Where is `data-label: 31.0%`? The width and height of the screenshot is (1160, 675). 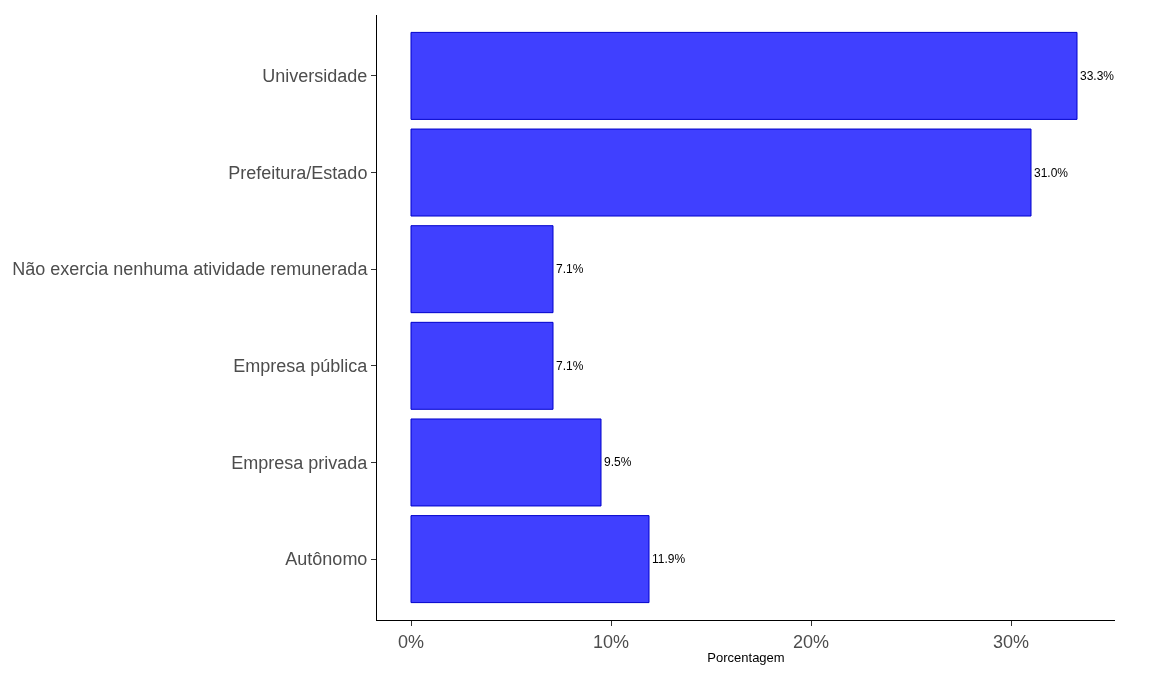 data-label: 31.0% is located at coordinates (1051, 172).